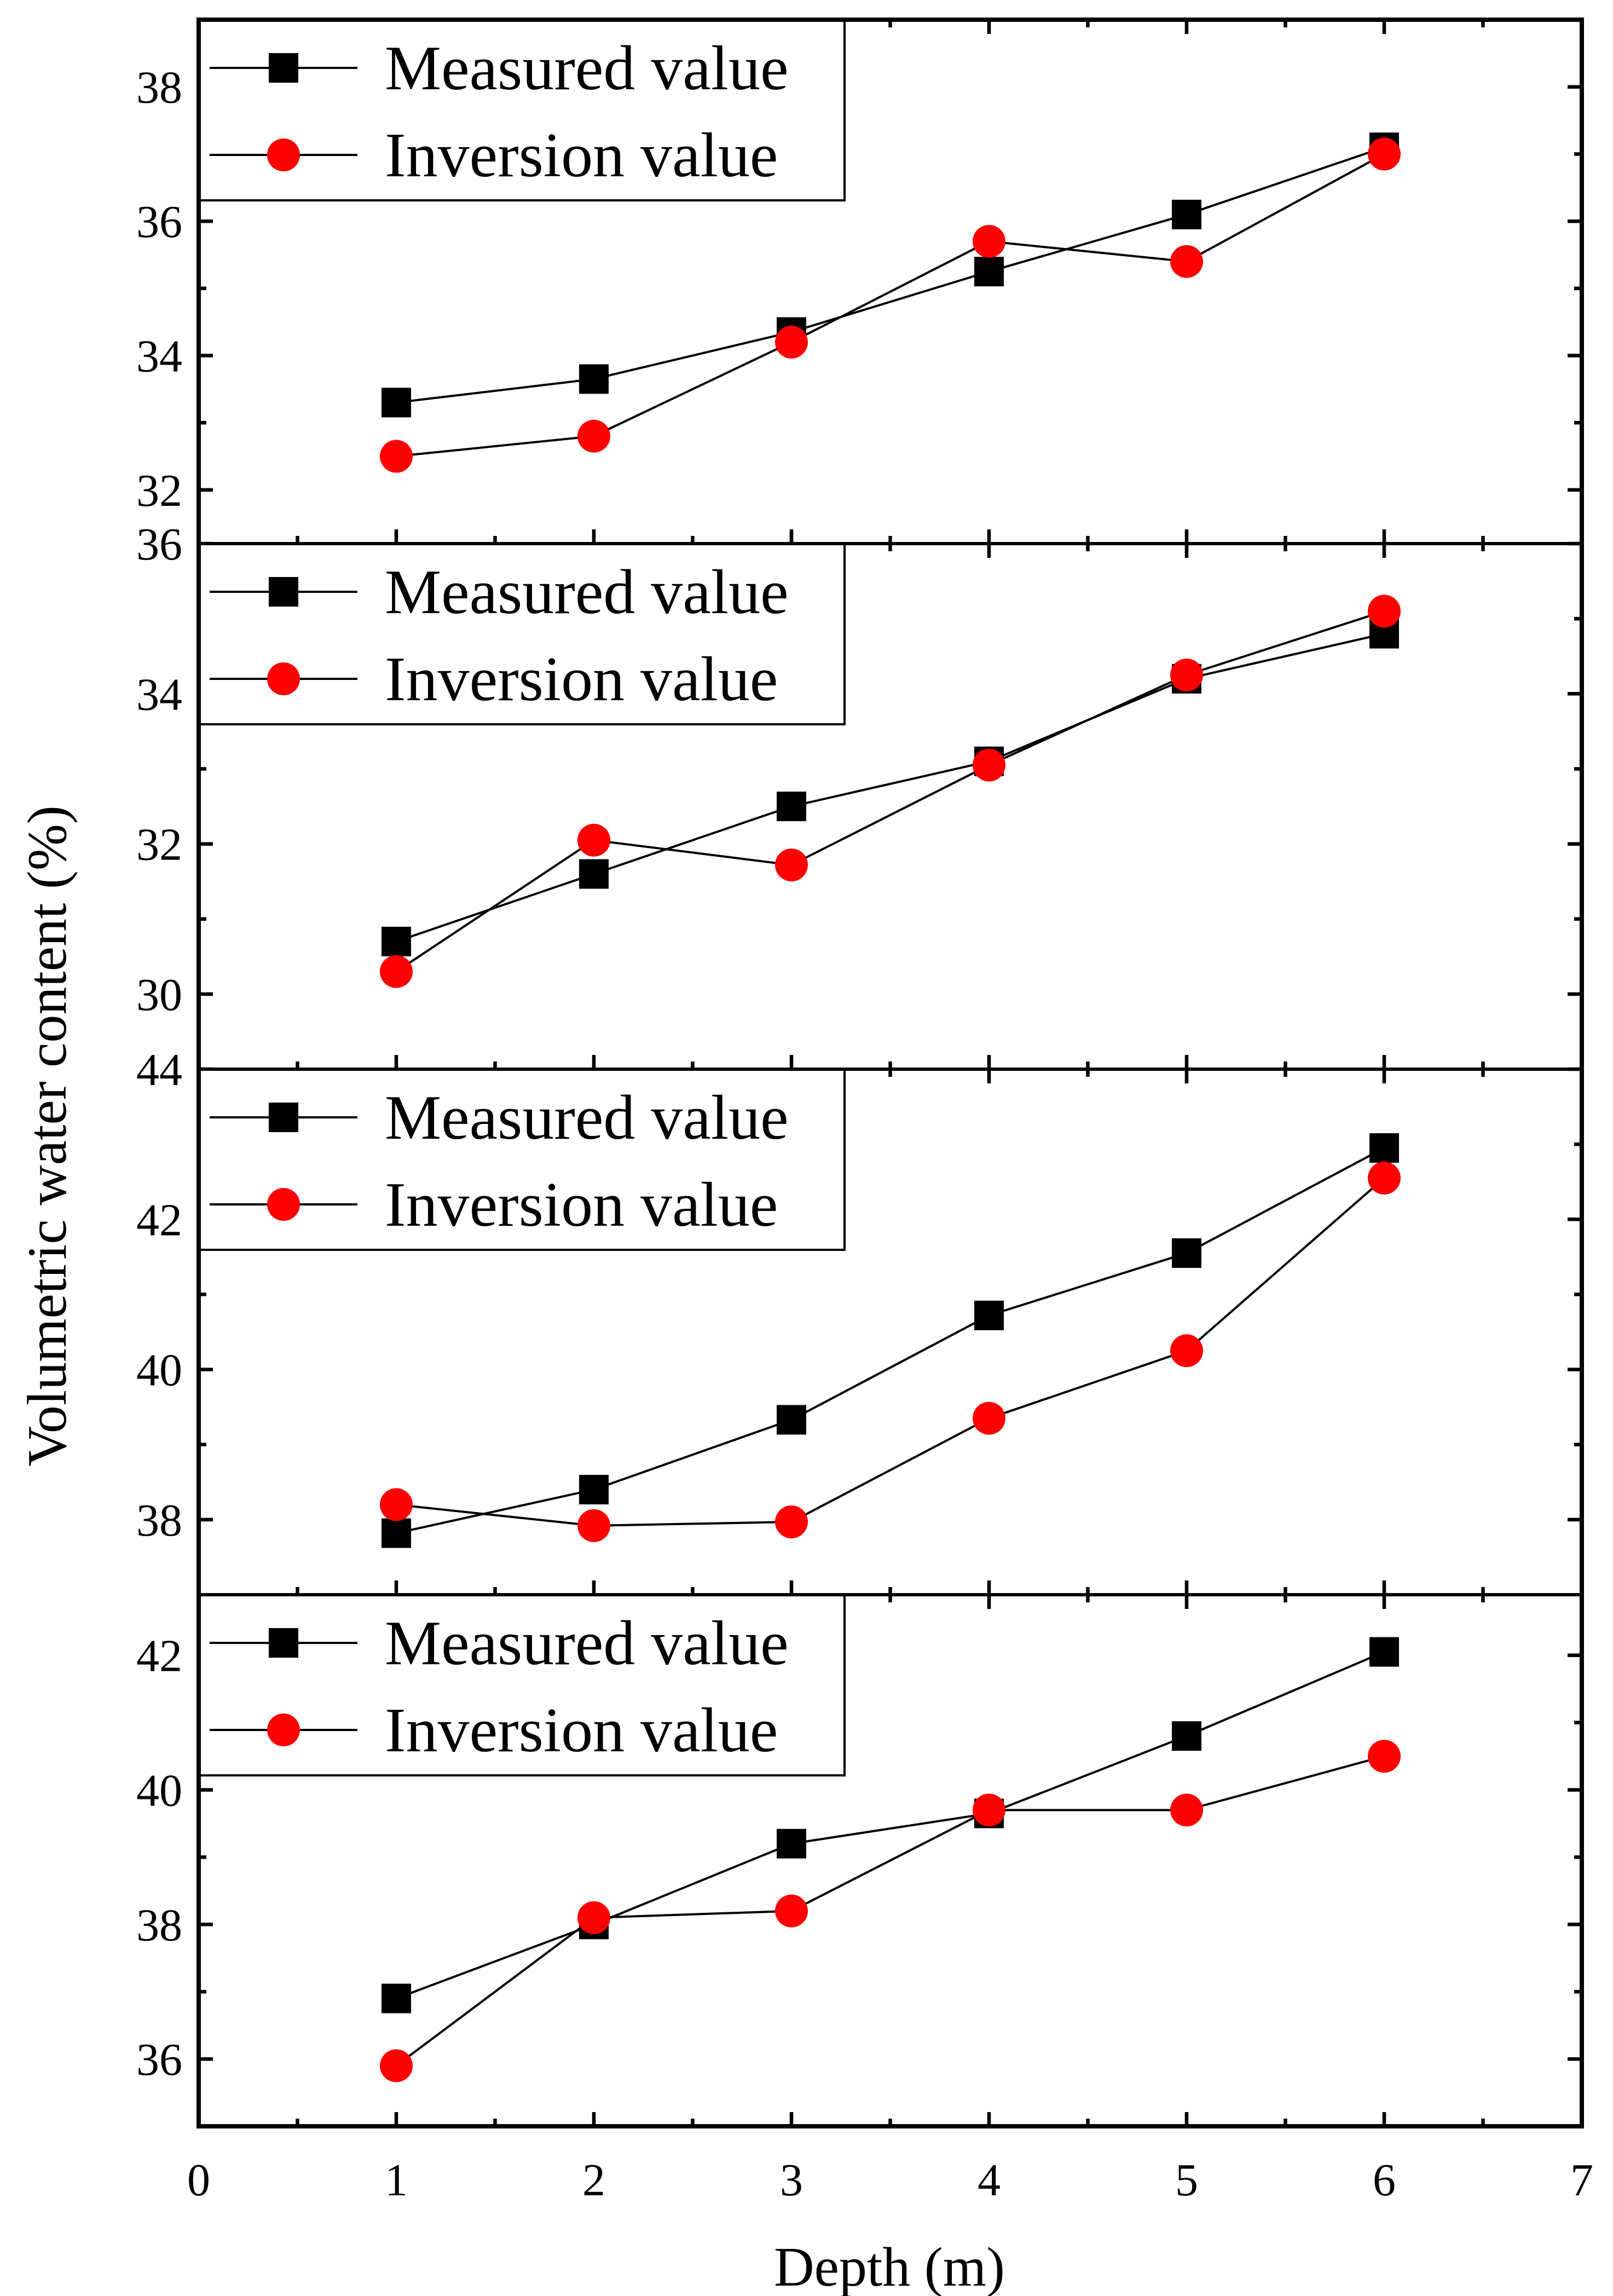  Describe the element at coordinates (159, 995) in the screenshot. I see `y-tick-label: 30` at that location.